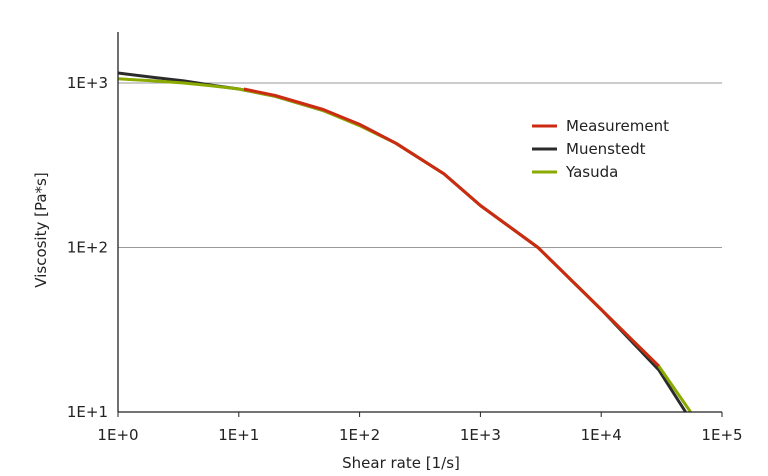 Image resolution: width=768 pixels, height=476 pixels. I want to click on y-tick-label: 1E+3, so click(87, 83).